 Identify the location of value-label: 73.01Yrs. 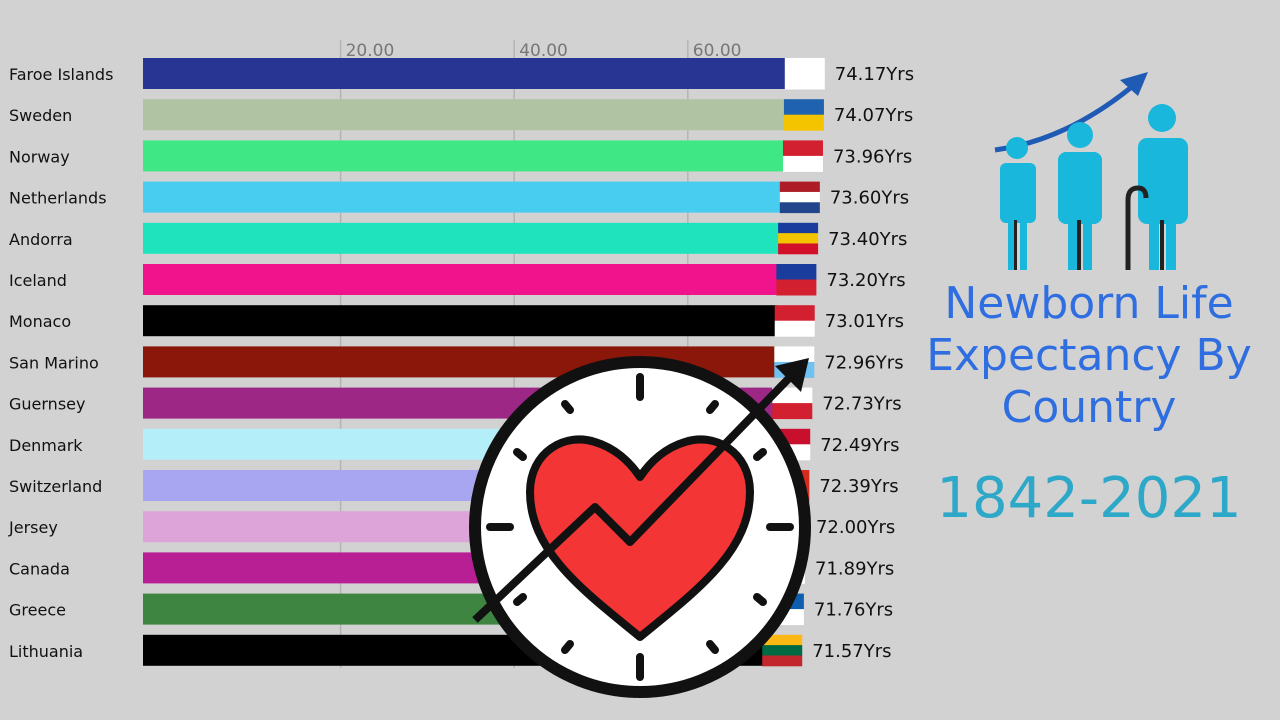
(864, 321).